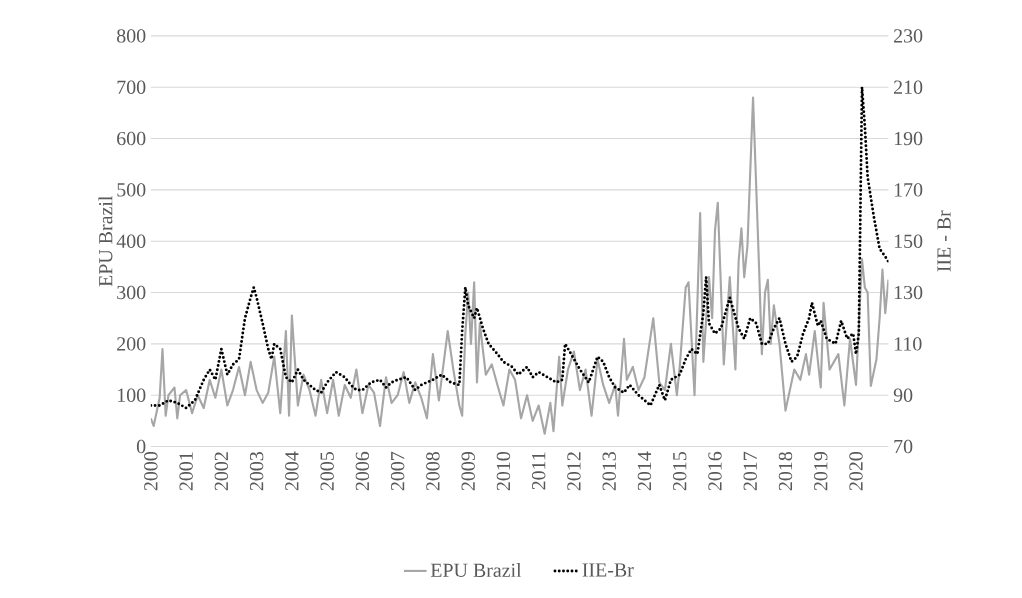 The image size is (1022, 598). What do you see at coordinates (679, 471) in the screenshot?
I see `x-tick-label: 2015` at bounding box center [679, 471].